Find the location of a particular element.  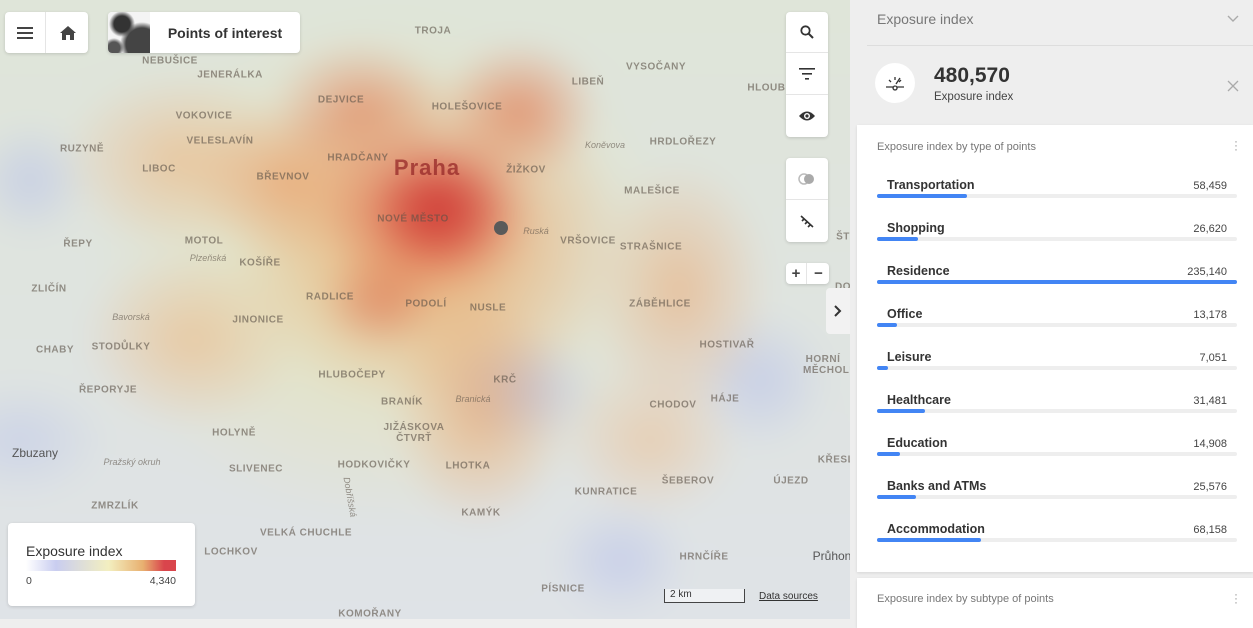

type-row: Leisure 7,051 is located at coordinates (1057, 371).